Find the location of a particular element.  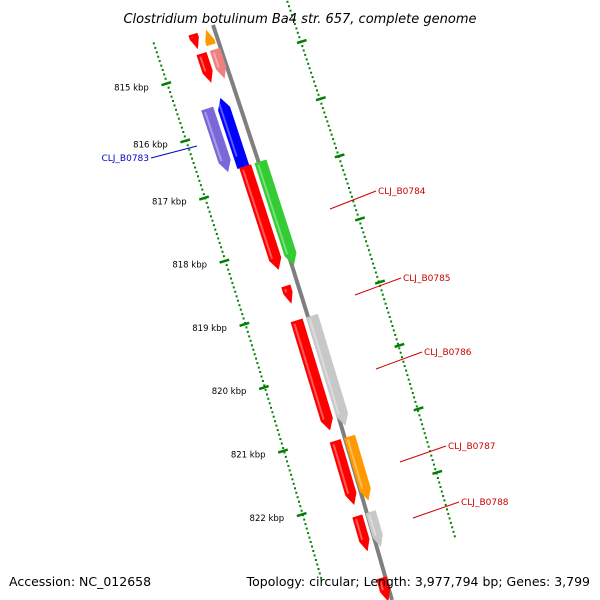

tick-label: 822 kbp is located at coordinates (267, 519).